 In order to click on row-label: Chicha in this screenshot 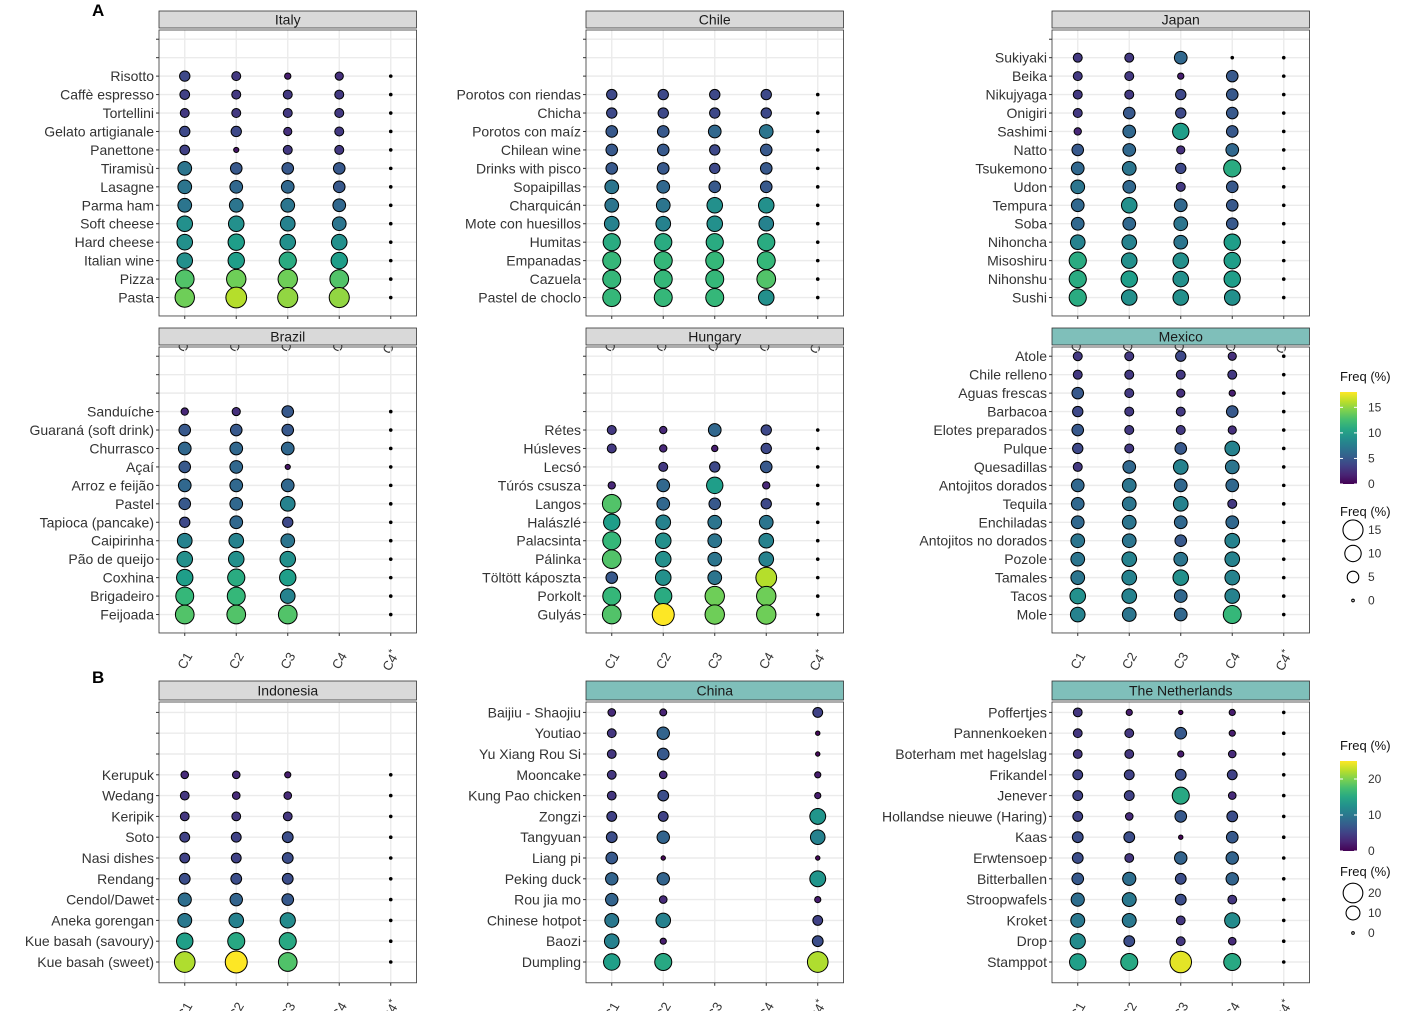, I will do `click(559, 113)`.